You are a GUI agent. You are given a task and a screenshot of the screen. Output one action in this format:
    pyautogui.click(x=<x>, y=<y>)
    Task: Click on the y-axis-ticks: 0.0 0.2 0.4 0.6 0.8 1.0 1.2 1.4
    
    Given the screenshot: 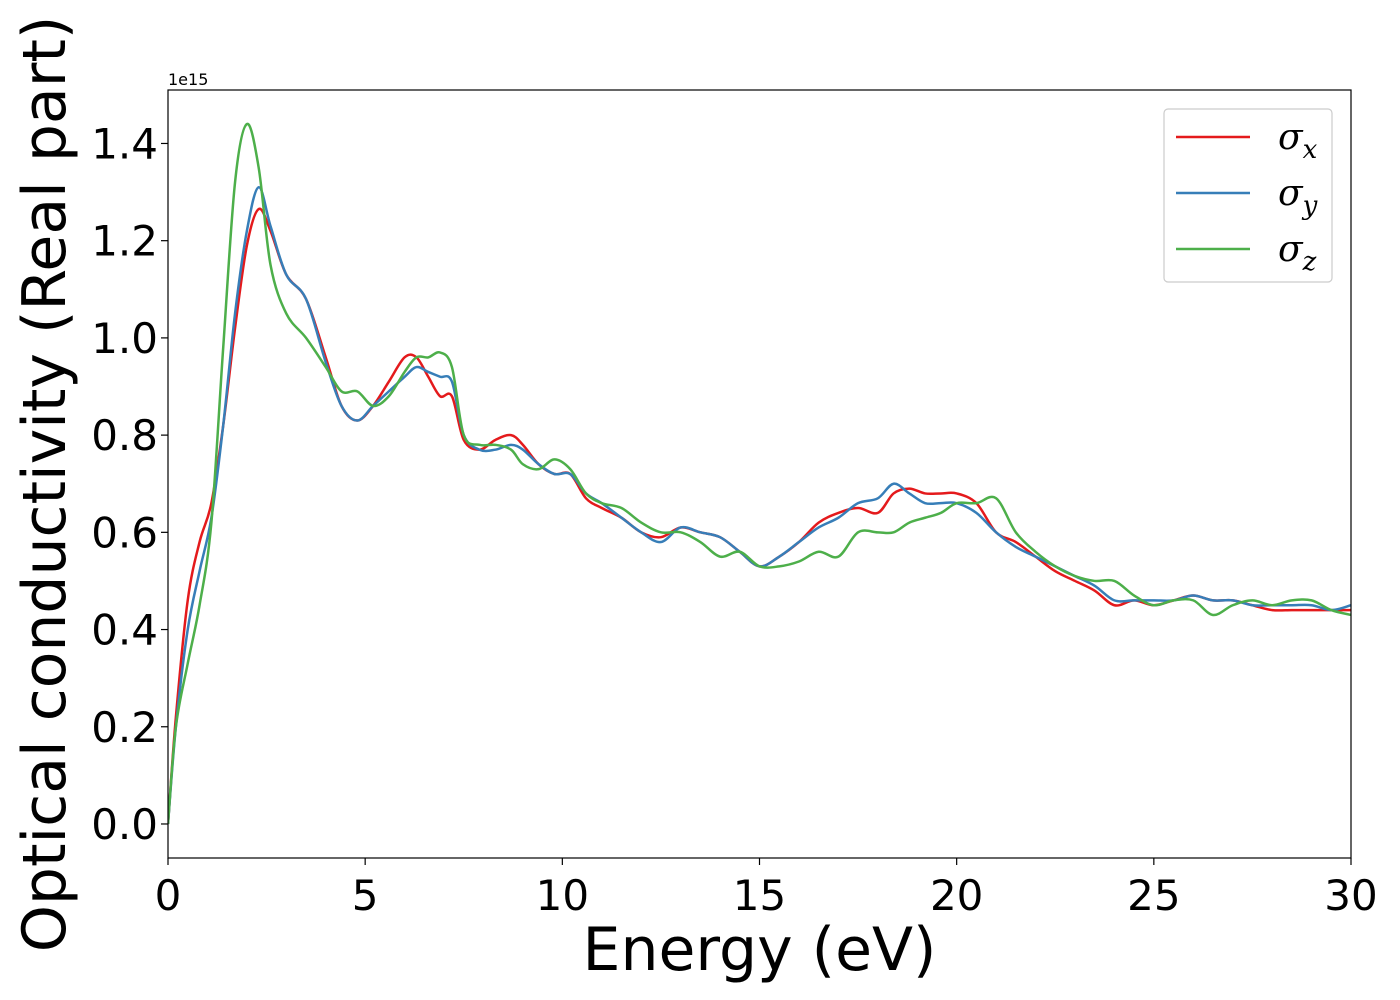 What is the action you would take?
    pyautogui.click(x=129, y=484)
    